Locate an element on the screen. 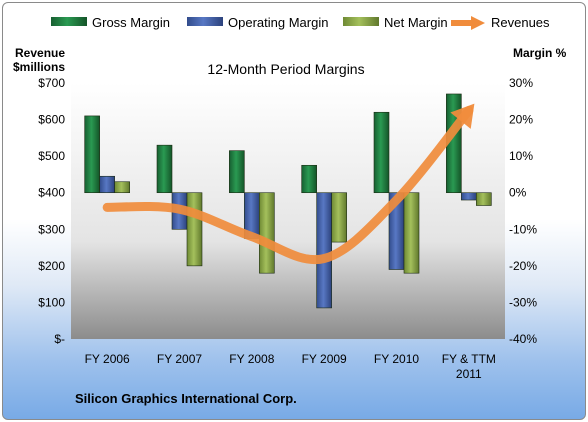 Image resolution: width=588 pixels, height=422 pixels. revenue-arrowhead is located at coordinates (462, 116).